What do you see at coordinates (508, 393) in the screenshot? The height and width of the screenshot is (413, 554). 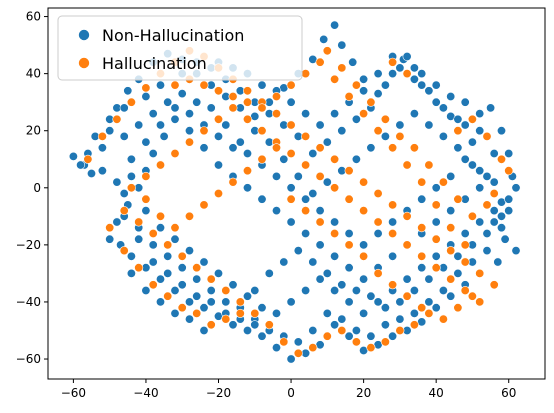 I see `x-tick-label: 60` at bounding box center [508, 393].